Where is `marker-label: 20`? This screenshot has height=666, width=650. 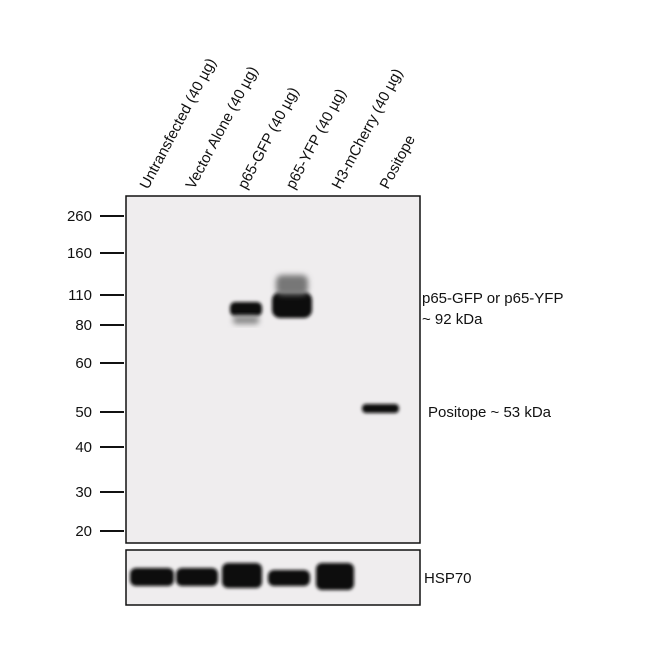 marker-label: 20 is located at coordinates (83, 531).